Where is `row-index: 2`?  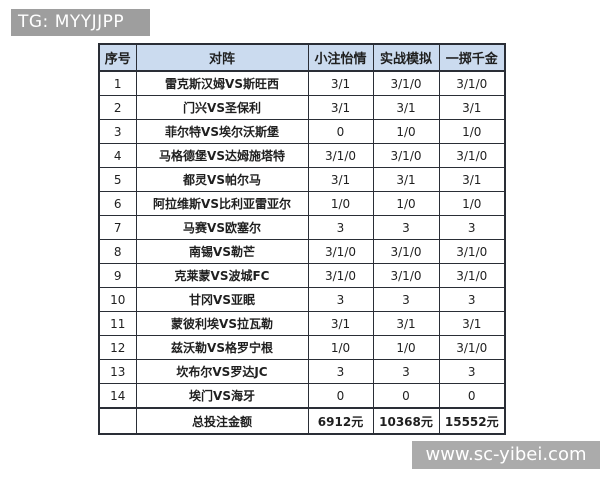 row-index: 2 is located at coordinates (117, 107).